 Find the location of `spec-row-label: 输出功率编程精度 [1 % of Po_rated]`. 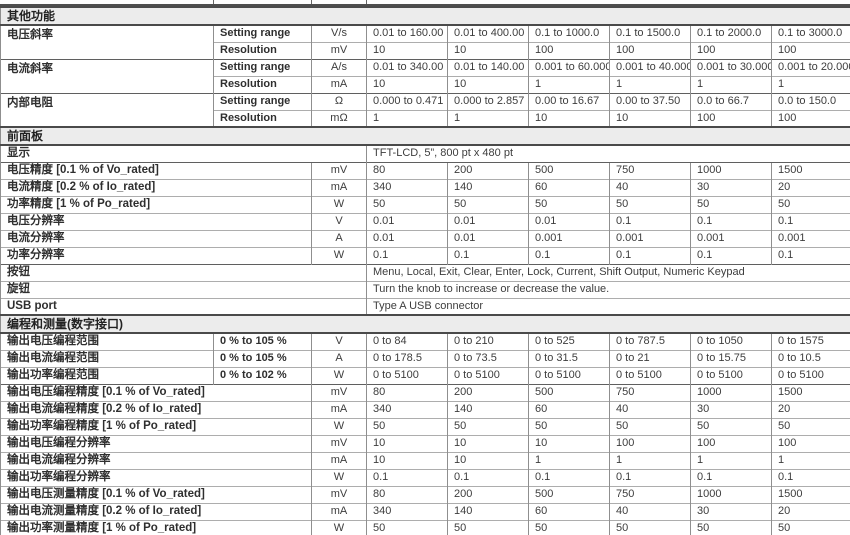

spec-row-label: 输出功率编程精度 [1 % of Po_rated] is located at coordinates (156, 426).